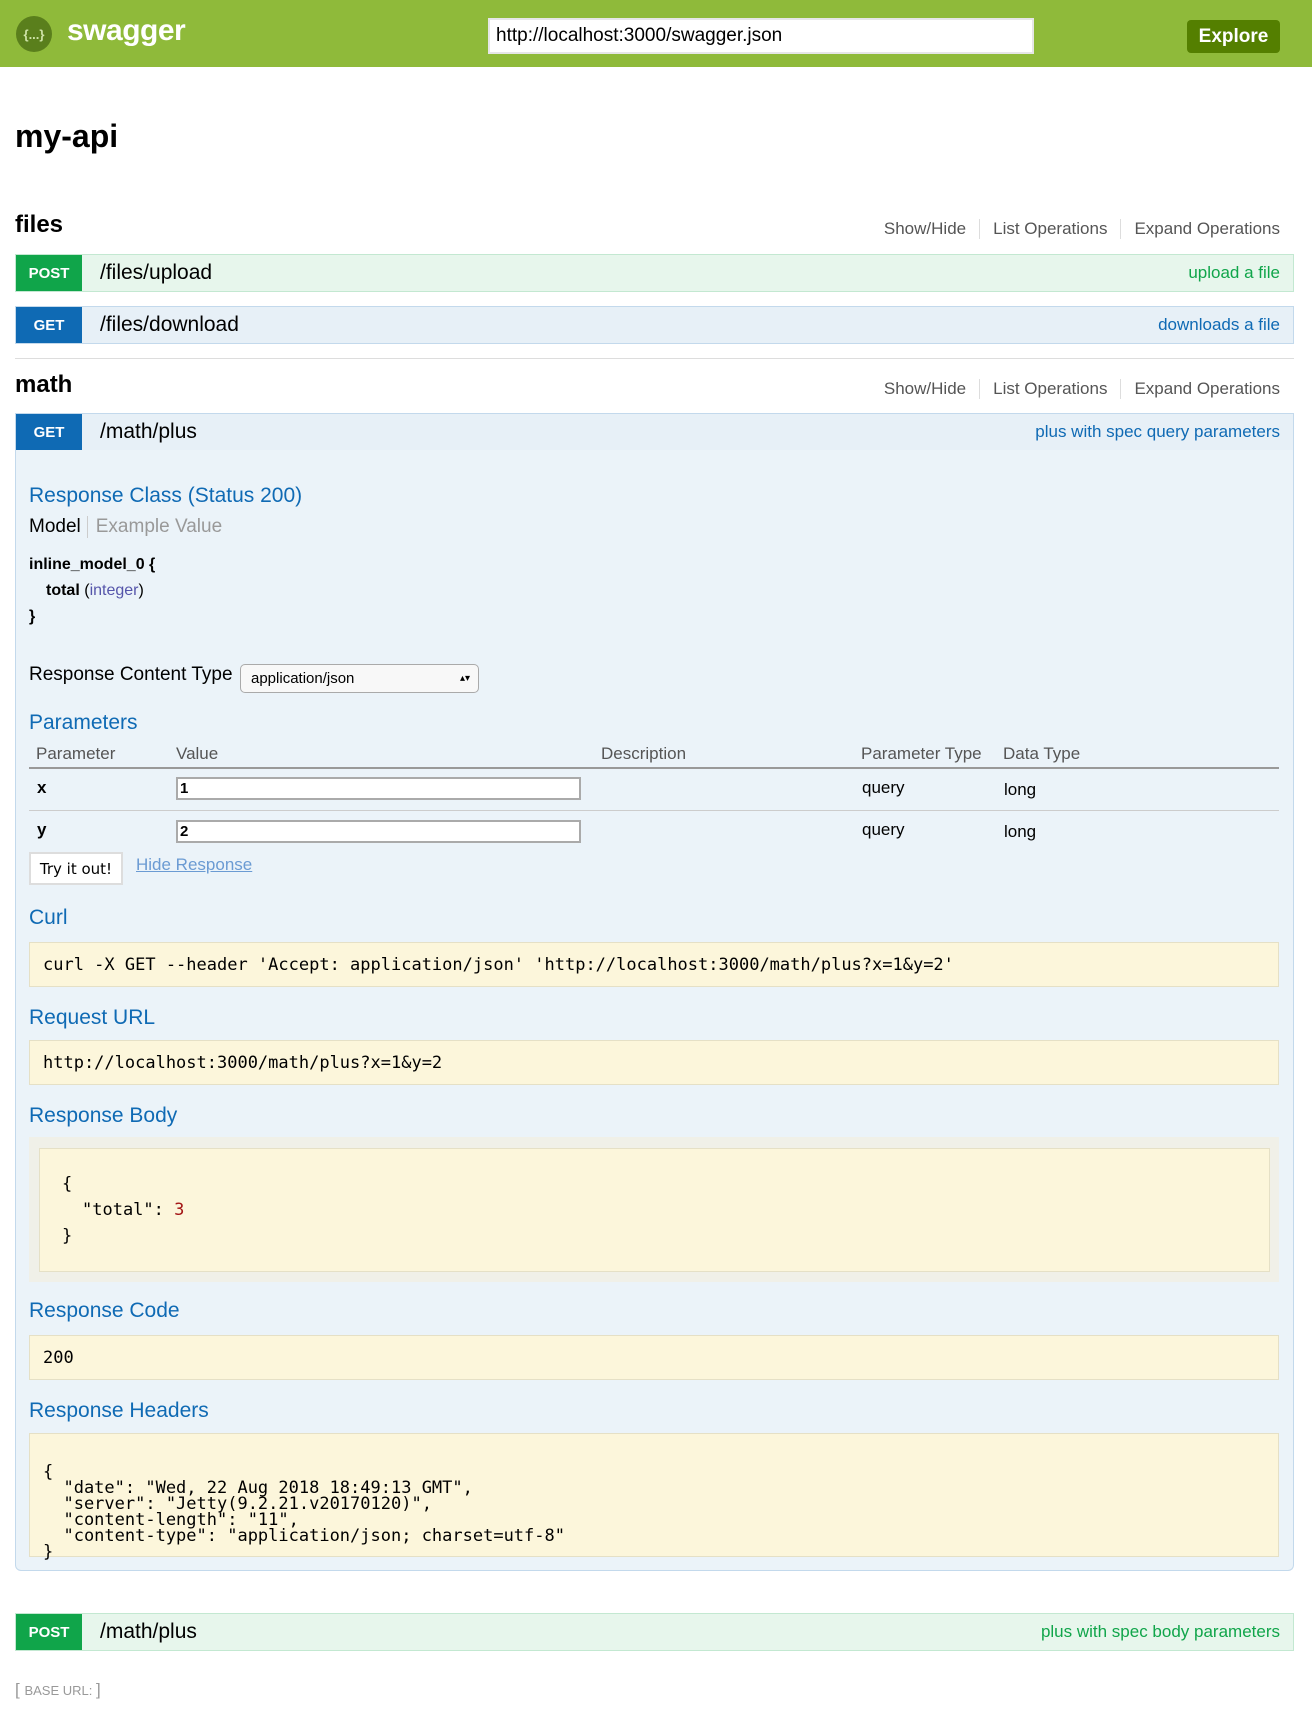 This screenshot has width=1312, height=1728. I want to click on response-code: 200, so click(58, 1357).